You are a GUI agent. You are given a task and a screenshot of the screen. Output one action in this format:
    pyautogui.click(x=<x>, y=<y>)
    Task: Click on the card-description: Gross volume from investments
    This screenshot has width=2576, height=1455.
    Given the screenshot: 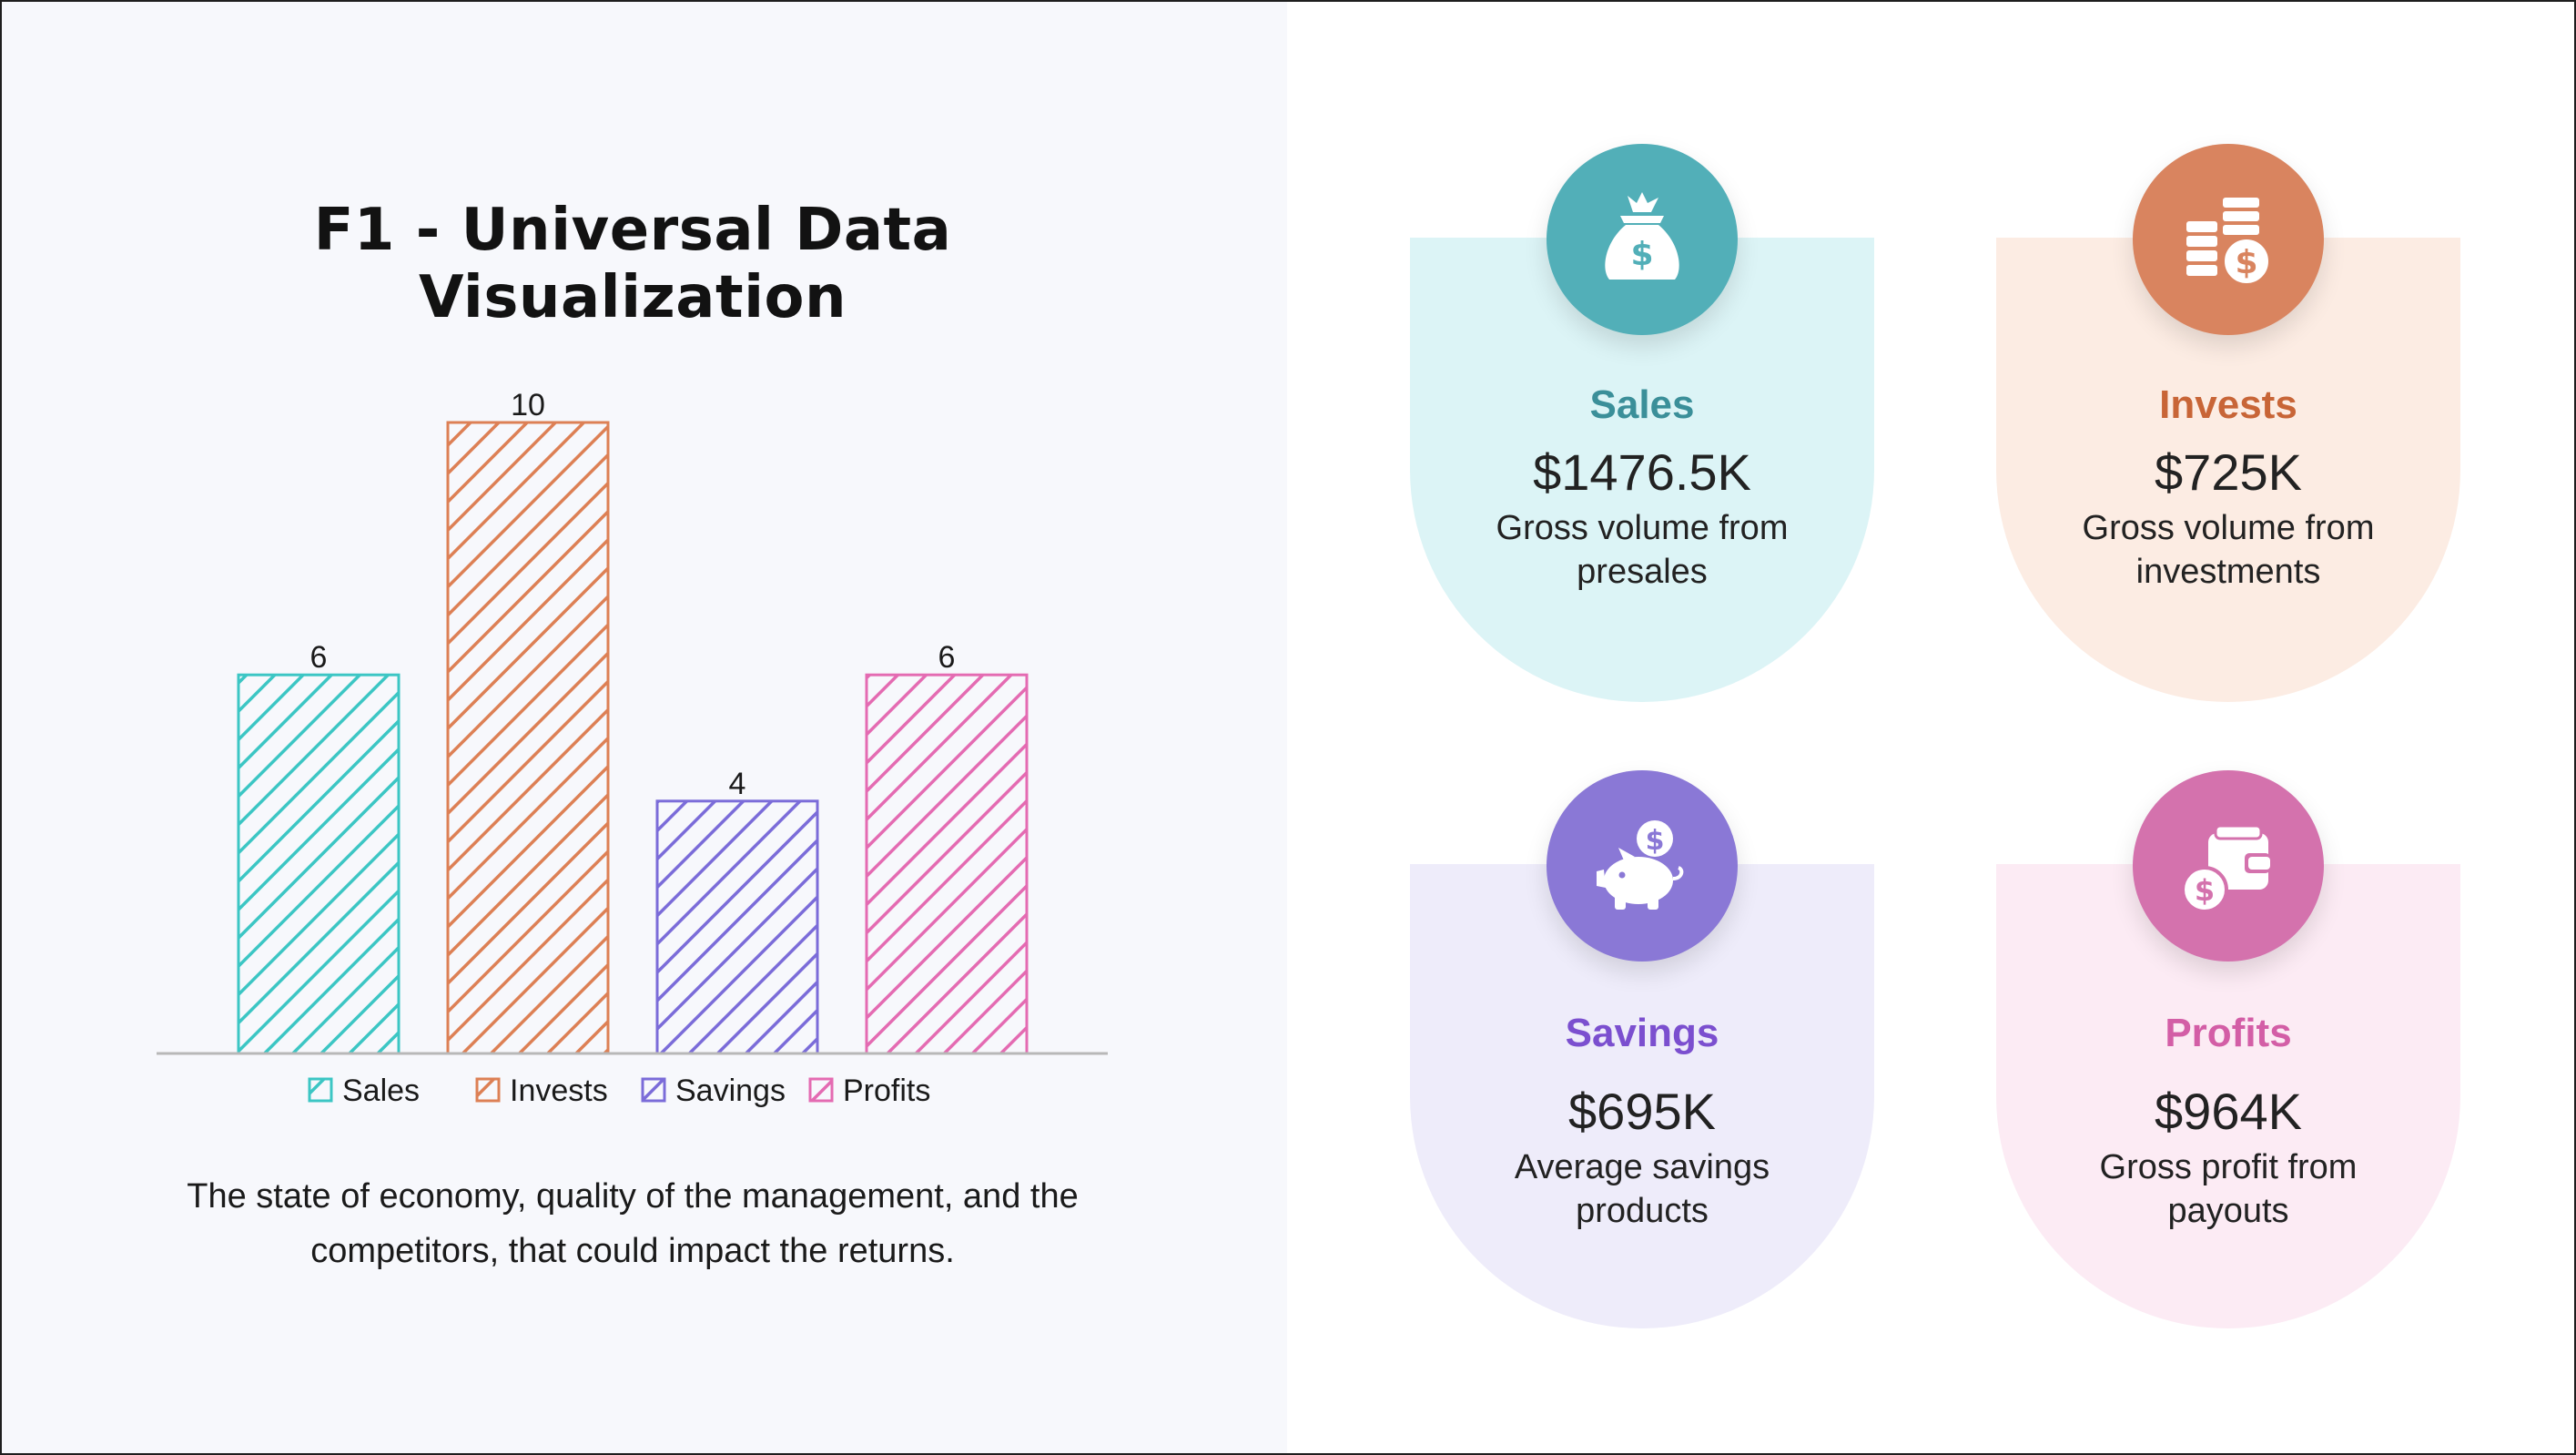 What is the action you would take?
    pyautogui.click(x=2228, y=550)
    